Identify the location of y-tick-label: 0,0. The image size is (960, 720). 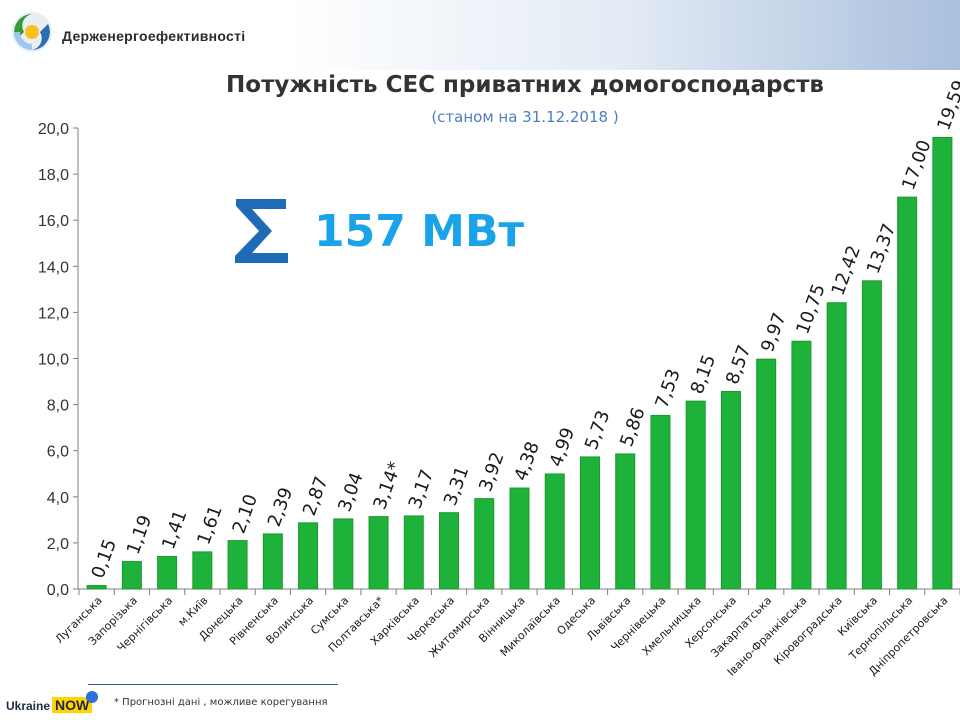
(58, 590).